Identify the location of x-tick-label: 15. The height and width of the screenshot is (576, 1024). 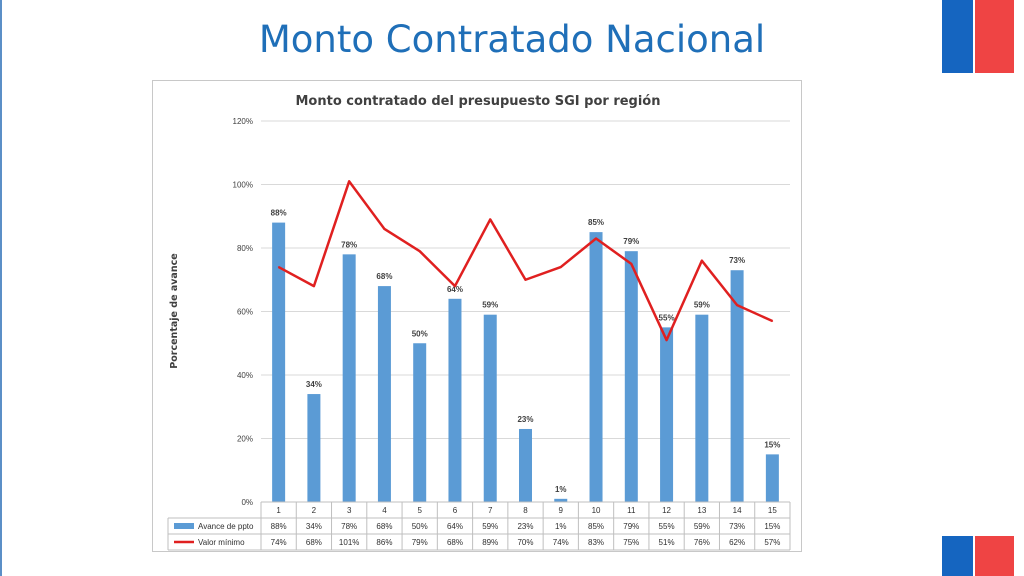
(772, 510).